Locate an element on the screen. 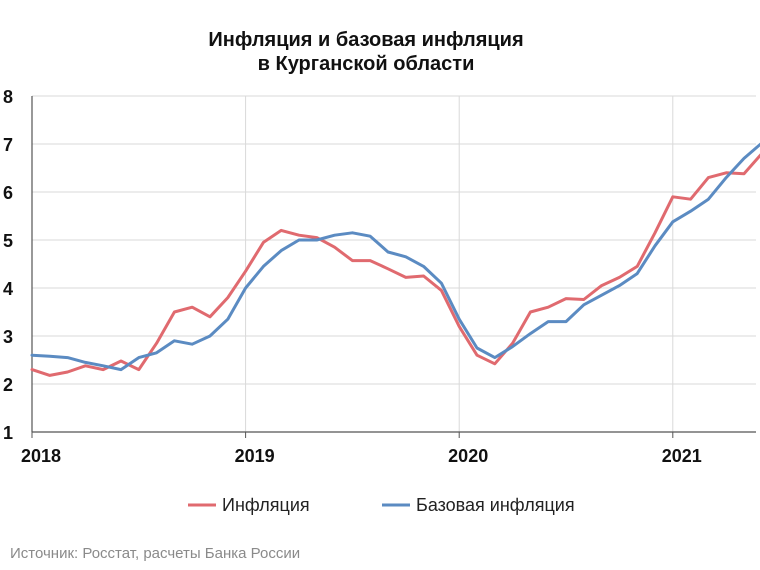  y-tick-label: 7 is located at coordinates (8, 145).